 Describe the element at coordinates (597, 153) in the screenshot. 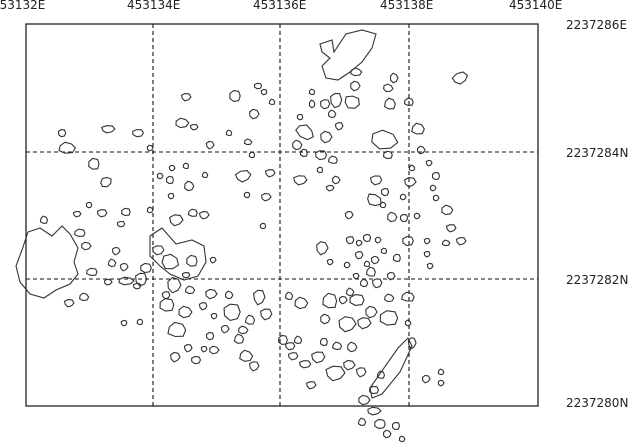

I see `northing-label: 2237284N` at that location.